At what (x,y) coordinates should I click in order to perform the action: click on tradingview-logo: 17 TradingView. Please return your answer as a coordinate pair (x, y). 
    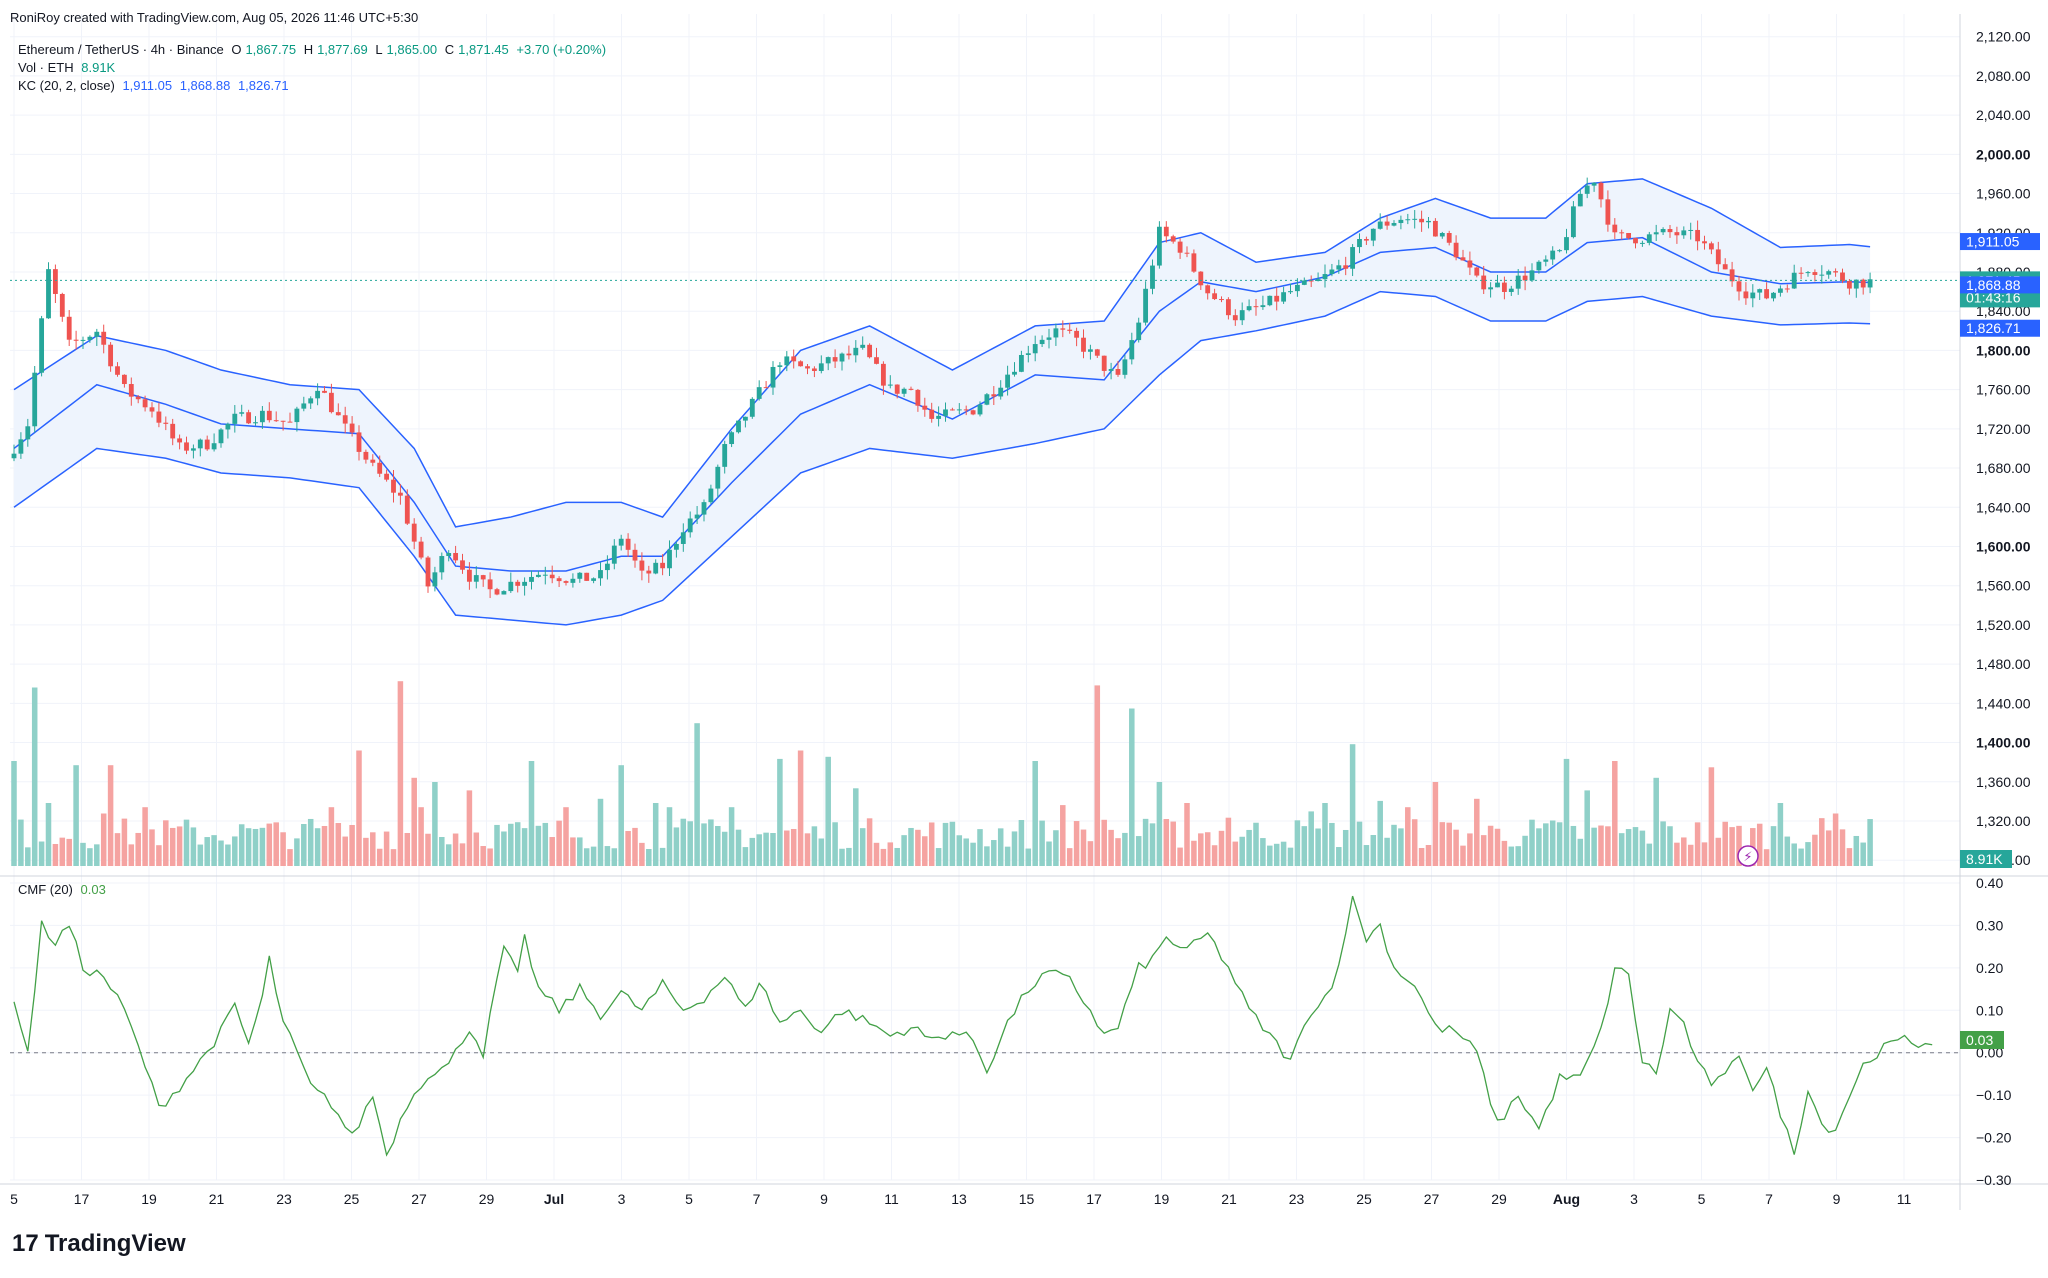
    Looking at the image, I should click on (99, 1244).